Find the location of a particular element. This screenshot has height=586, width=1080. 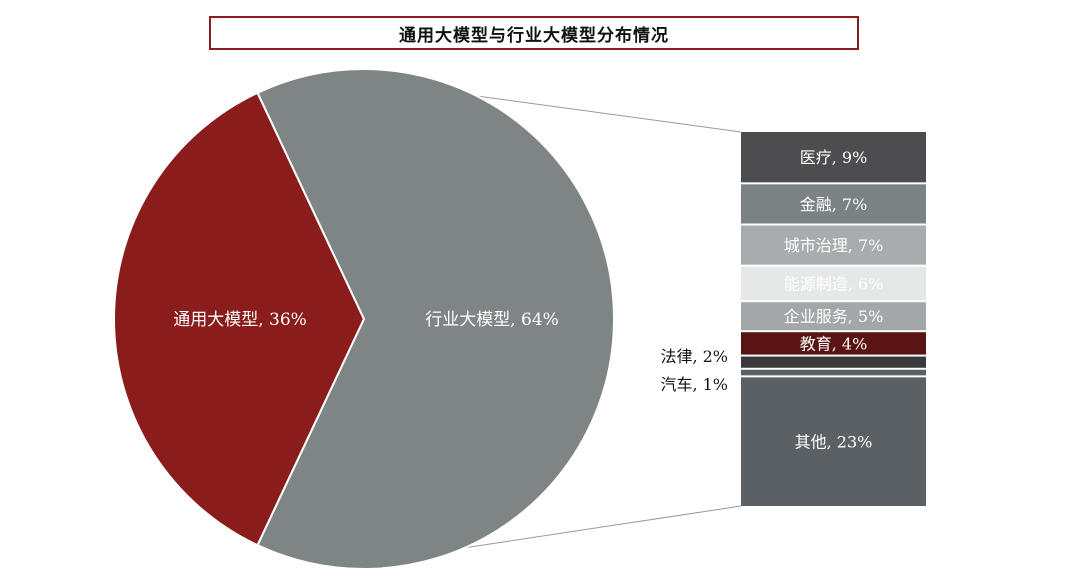

bar-segment-education is located at coordinates (833, 343).